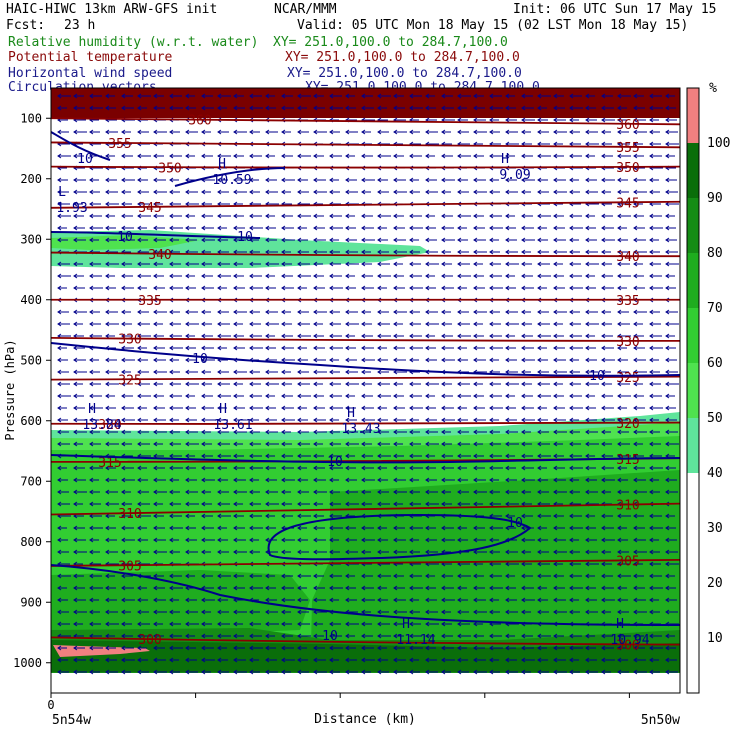 The width and height of the screenshot is (740, 740). I want to click on field-rh-xy: XY= 251.0,100.0 to 284.7,100.0, so click(390, 42).